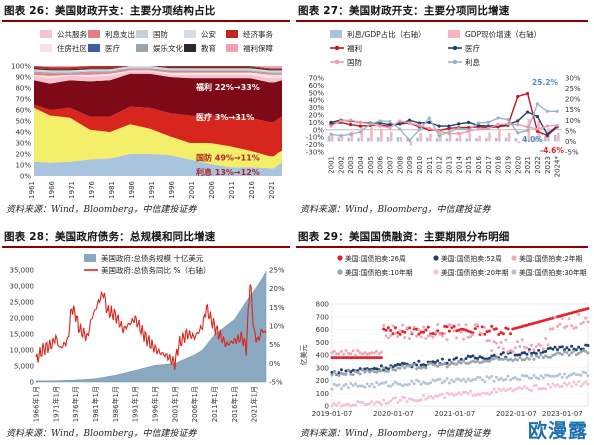 The width and height of the screenshot is (594, 445). I want to click on annotation-defense: 国防 49%→11%, so click(228, 158).